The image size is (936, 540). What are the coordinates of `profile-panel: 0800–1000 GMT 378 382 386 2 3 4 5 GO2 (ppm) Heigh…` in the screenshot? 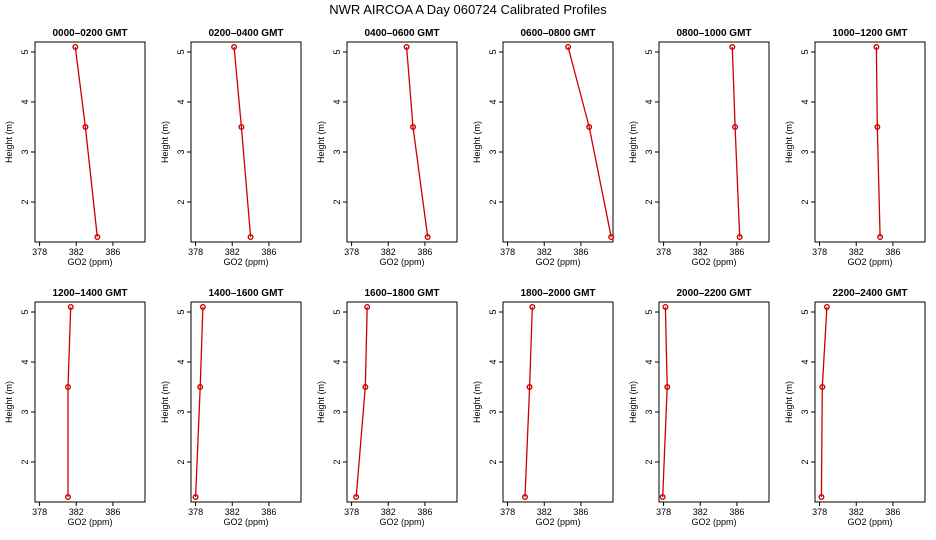 It's located at (699, 147).